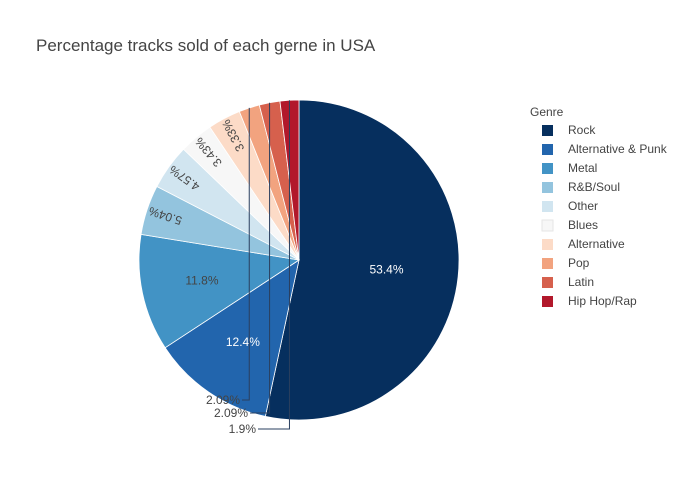 This screenshot has width=700, height=500. Describe the element at coordinates (618, 149) in the screenshot. I see `legend-label-alternative-punk: Alternative & Punk` at that location.